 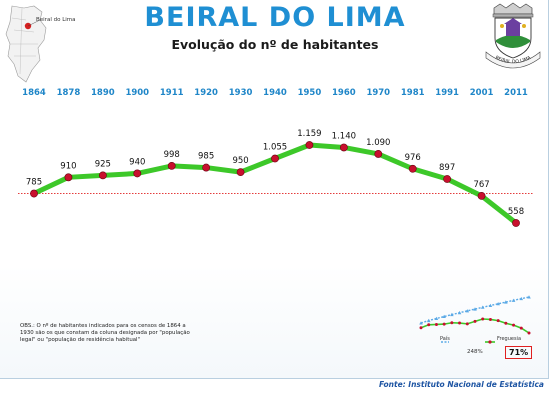 What do you see at coordinates (103, 93) in the screenshot?
I see `x-tick-label: 1890` at bounding box center [103, 93].